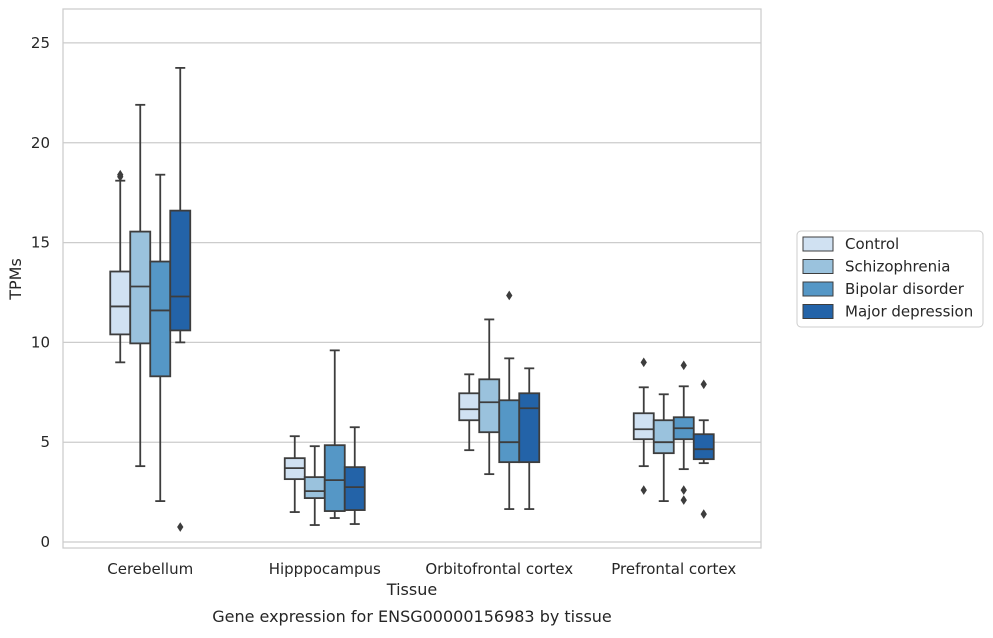  Describe the element at coordinates (325, 569) in the screenshot. I see `x-tick-label: Hipppocampus` at that location.